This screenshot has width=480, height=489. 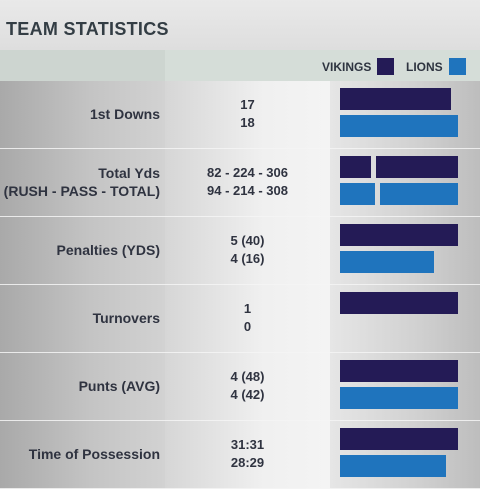 I want to click on vikings-value: 4 (48), so click(x=247, y=376).